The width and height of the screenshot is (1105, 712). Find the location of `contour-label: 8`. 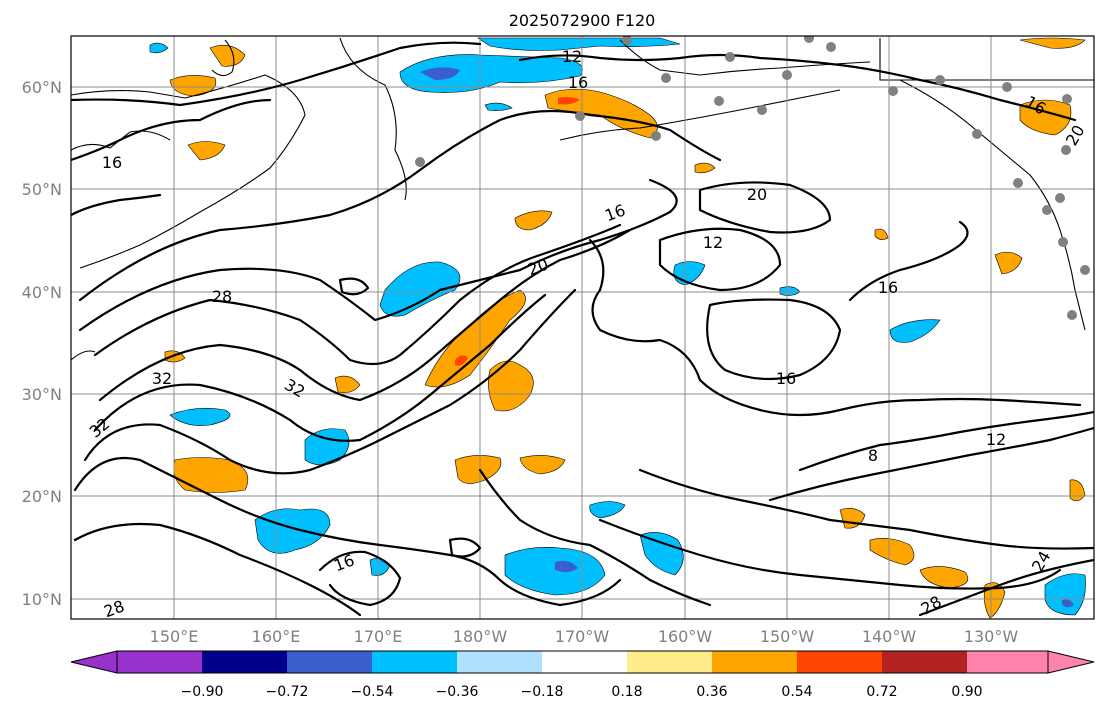

contour-label: 8 is located at coordinates (873, 455).